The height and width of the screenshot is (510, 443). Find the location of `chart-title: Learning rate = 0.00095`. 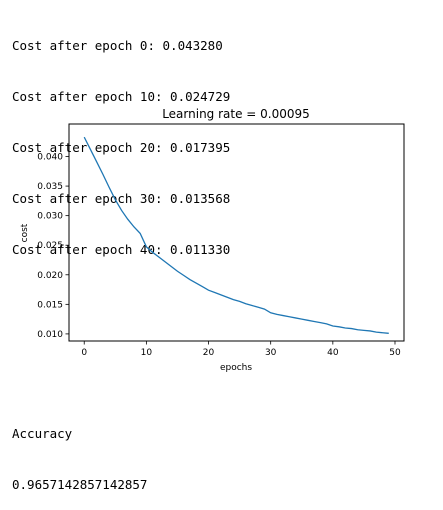

chart-title: Learning rate = 0.00095 is located at coordinates (236, 114).